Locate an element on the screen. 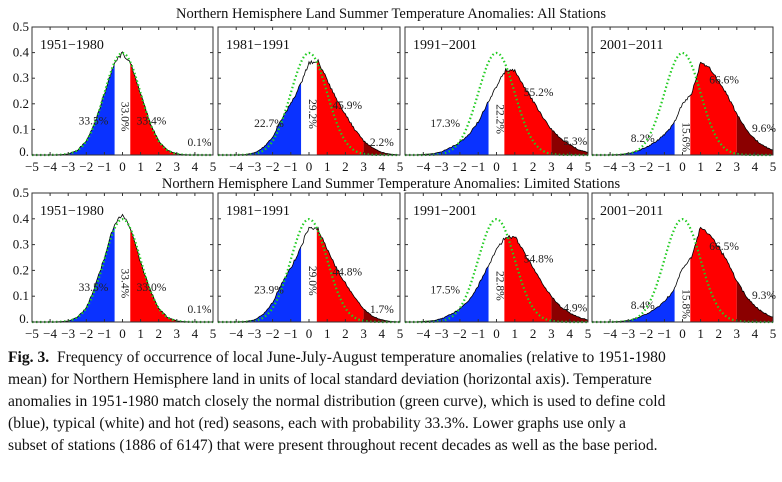  extreme-percent-label: 1.7% is located at coordinates (382, 310).